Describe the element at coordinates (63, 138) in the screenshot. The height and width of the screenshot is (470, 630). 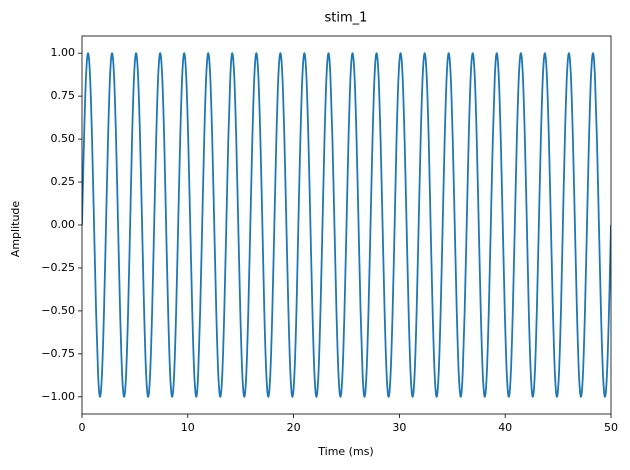
I see `y-tick-label: 0.50` at that location.